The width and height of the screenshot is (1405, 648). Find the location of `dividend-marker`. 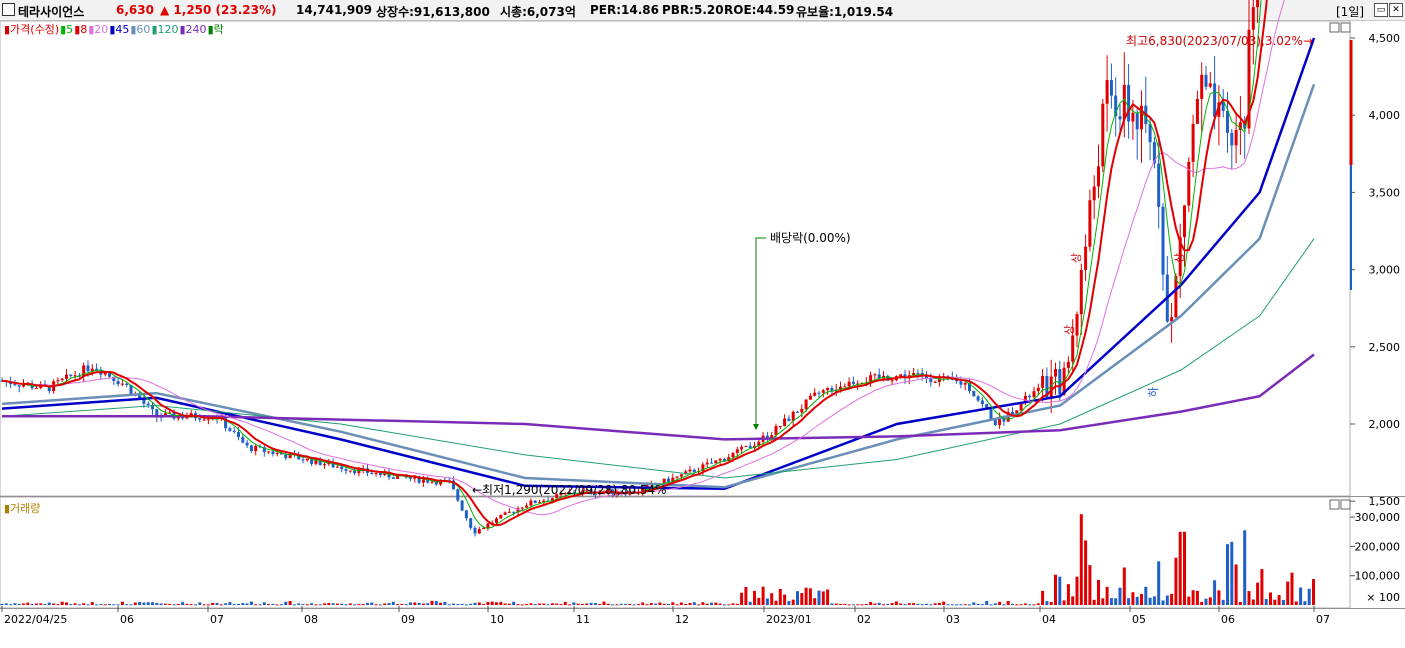

dividend-marker is located at coordinates (760, 332).